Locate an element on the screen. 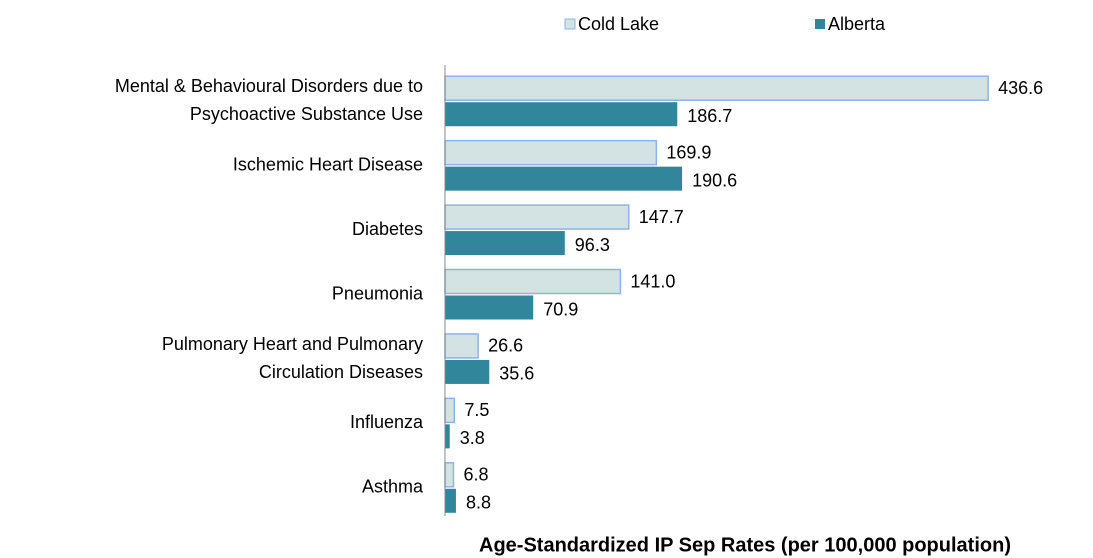  data-label: 8.8 is located at coordinates (478, 503).